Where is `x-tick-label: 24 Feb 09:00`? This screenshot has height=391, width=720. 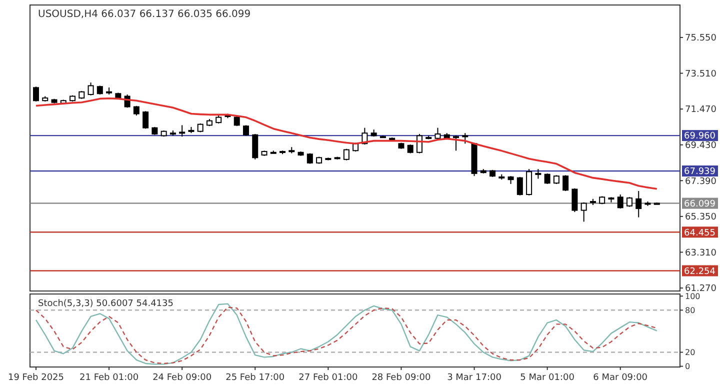
x-tick-label: 24 Feb 09:00 is located at coordinates (182, 378).